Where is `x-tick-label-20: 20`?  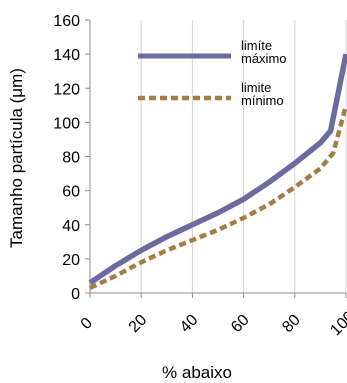
x-tick-label-20: 20 is located at coordinates (138, 323).